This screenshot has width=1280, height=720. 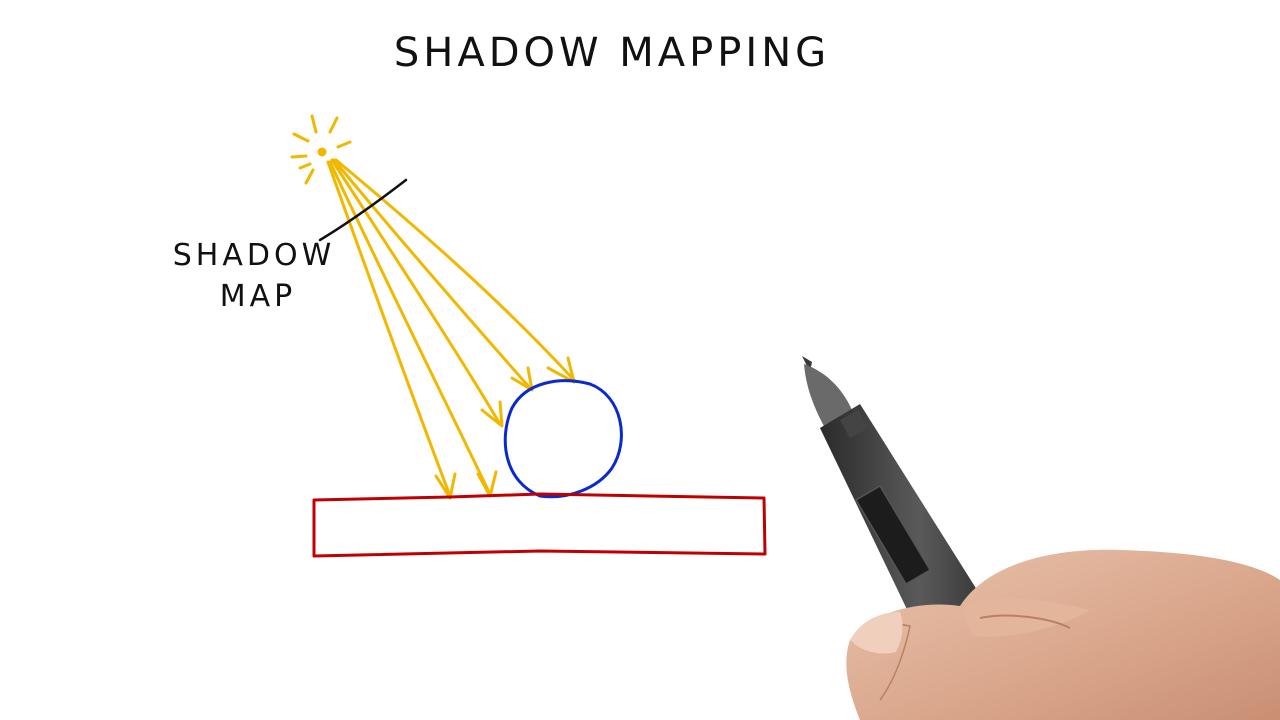 I want to click on shadow-map-label-line1: SHADOW, so click(x=254, y=255).